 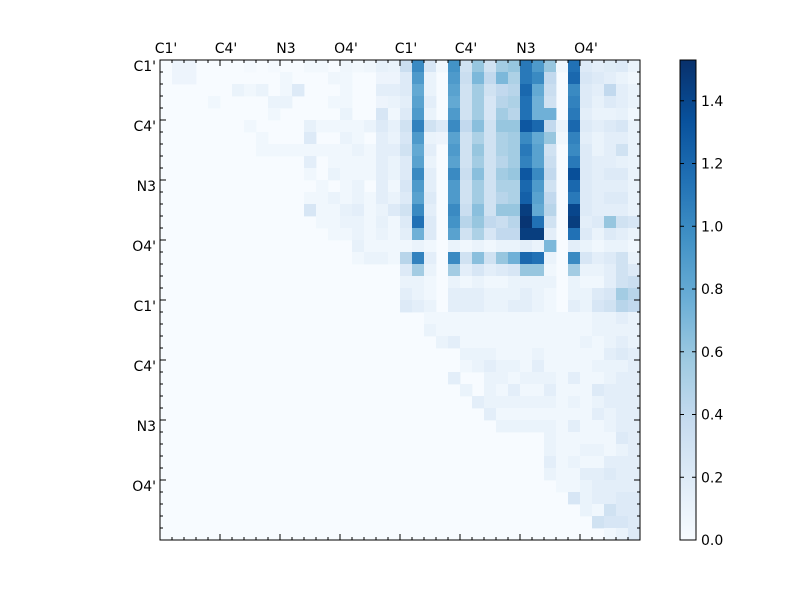 What do you see at coordinates (144, 247) in the screenshot?
I see `y-tick-label: O4'` at bounding box center [144, 247].